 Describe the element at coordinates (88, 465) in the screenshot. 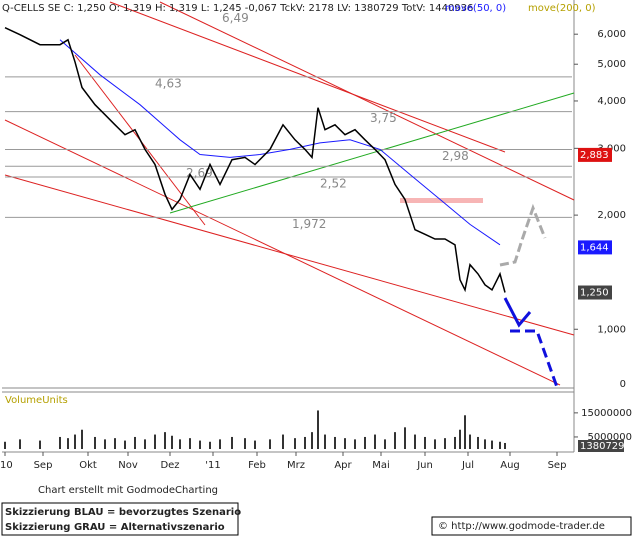

I see `x-tick-label: Okt` at that location.